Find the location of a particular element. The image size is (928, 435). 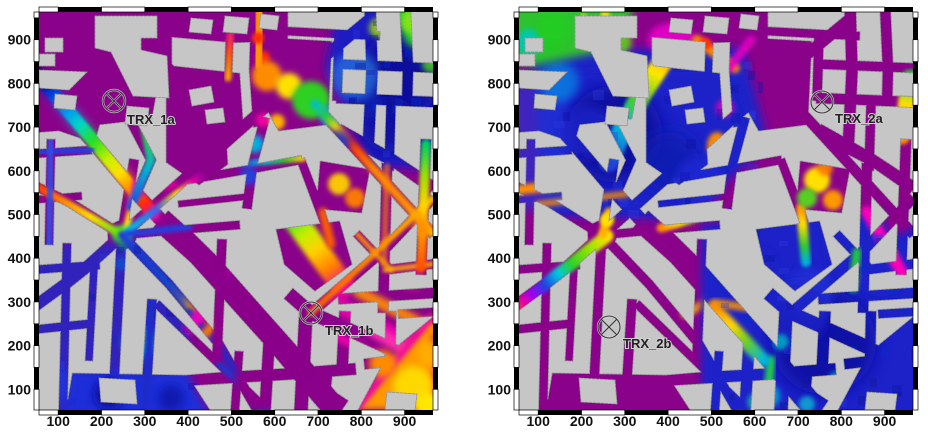

svg-text: TRX_2b is located at coordinates (647, 343).